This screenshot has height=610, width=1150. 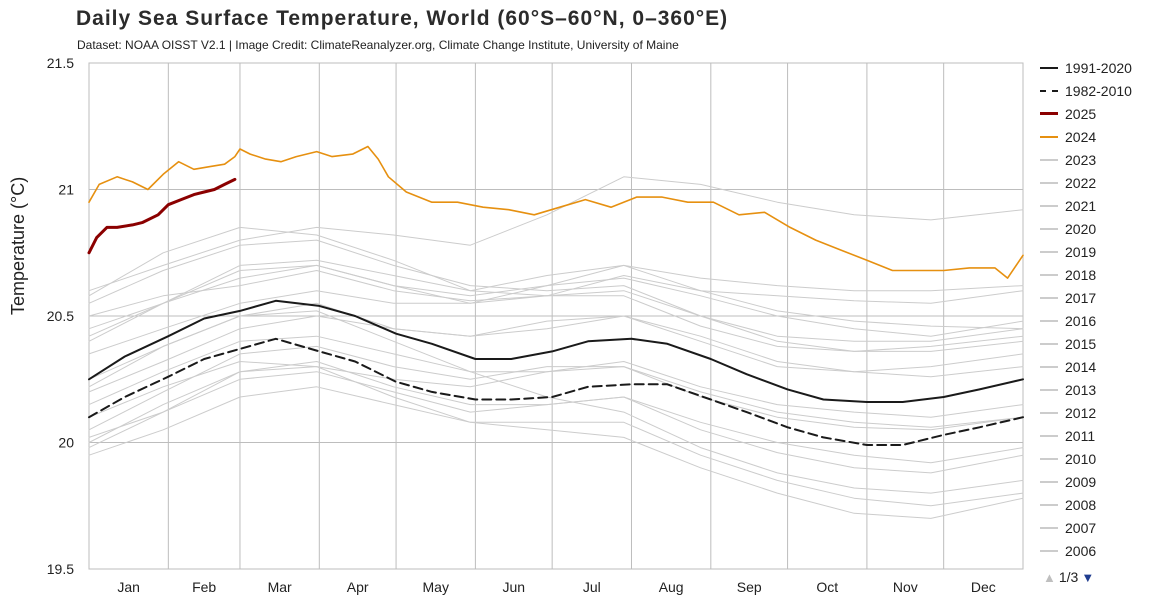 I want to click on x-tick-label: Dec, so click(x=983, y=587).